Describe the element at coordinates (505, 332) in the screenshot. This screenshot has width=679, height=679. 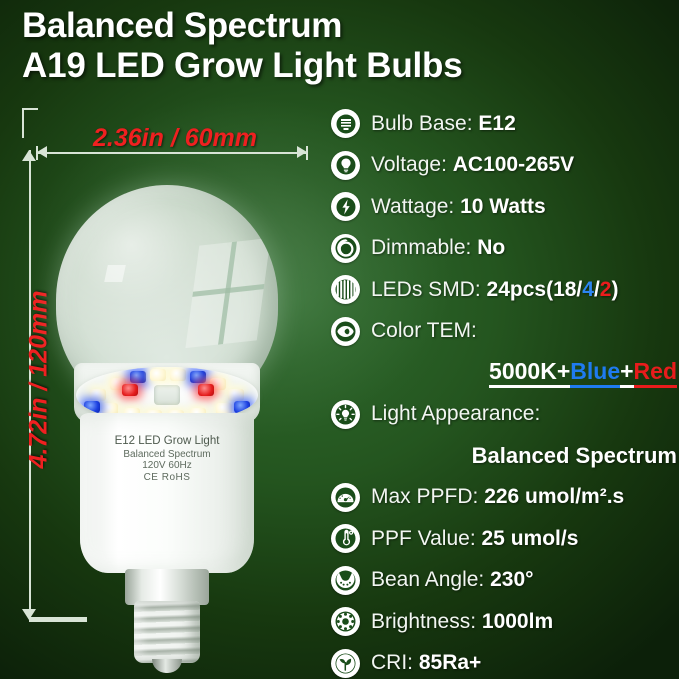
I see `spec-row-color-tem: Color TEM:` at that location.